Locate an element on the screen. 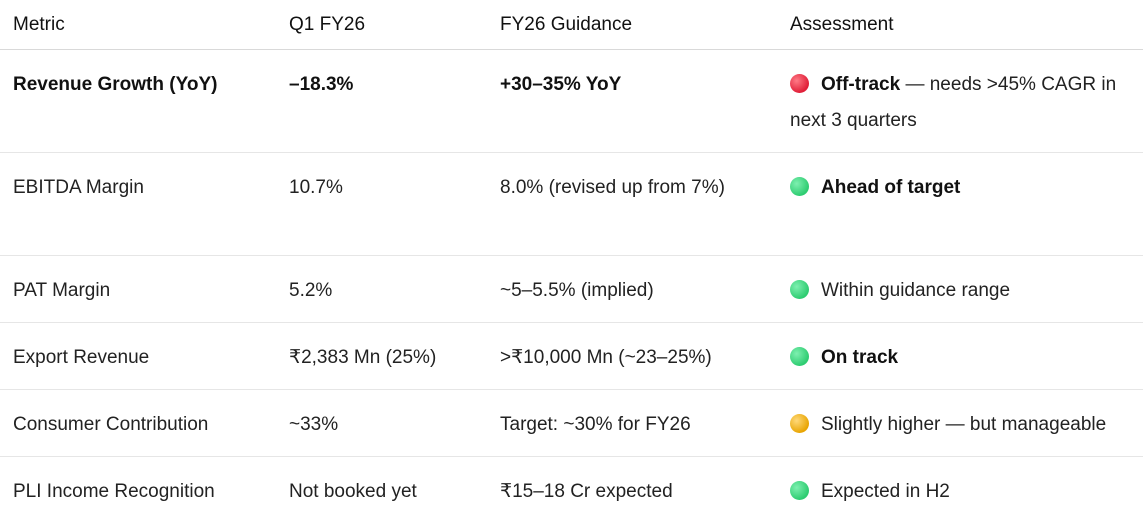  yellow-circle-icon is located at coordinates (799, 423).